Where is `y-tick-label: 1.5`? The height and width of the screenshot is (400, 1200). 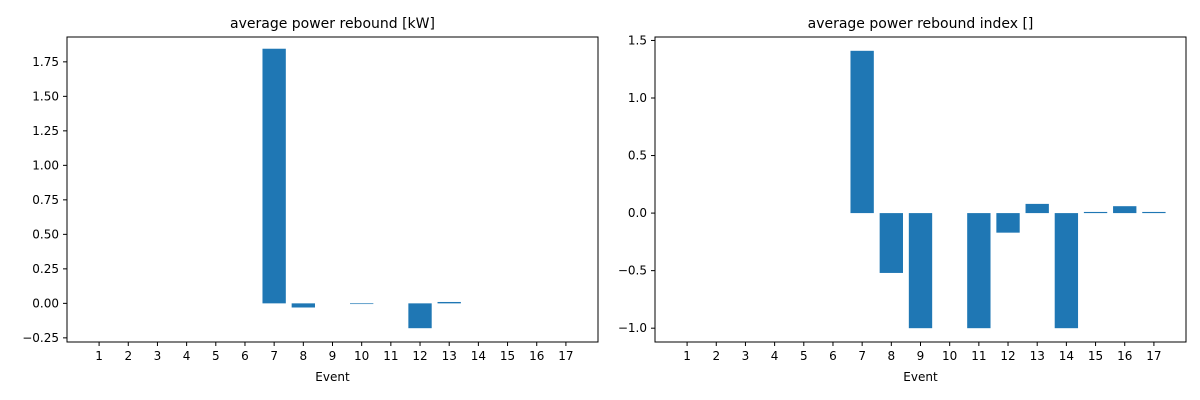
y-tick-label: 1.5 is located at coordinates (637, 40).